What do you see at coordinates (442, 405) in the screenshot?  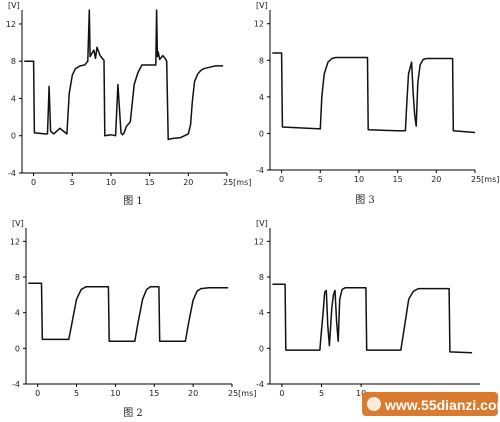 I see `watermark-text: www.55dianzi.com` at bounding box center [442, 405].